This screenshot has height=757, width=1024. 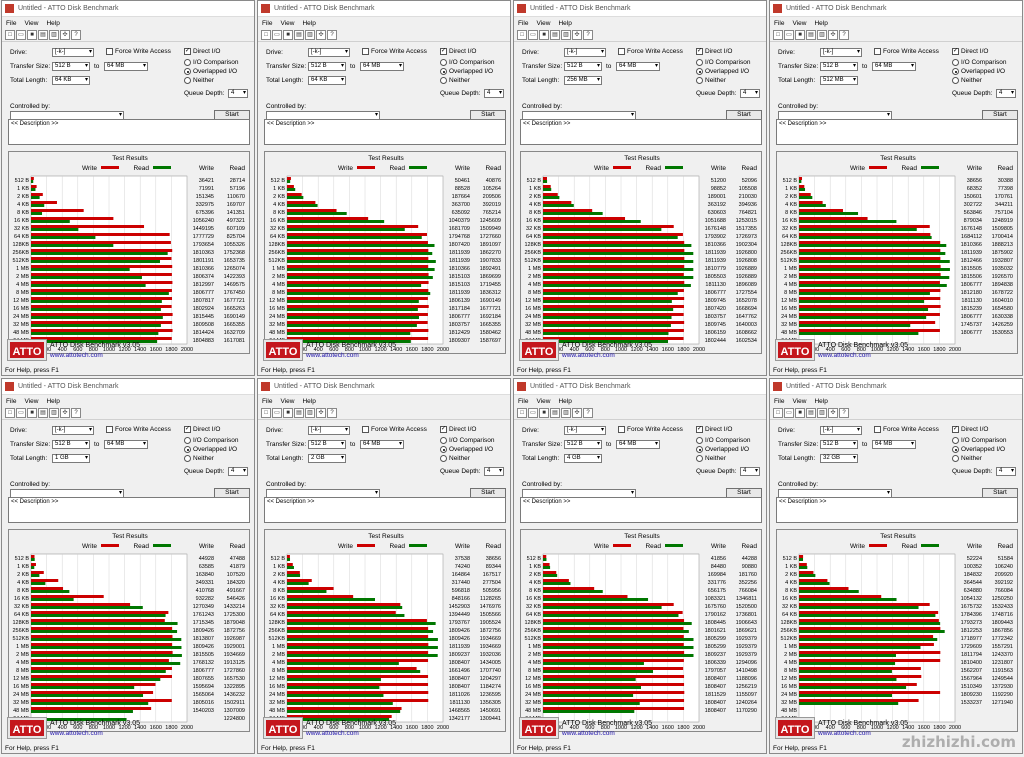 What do you see at coordinates (327, 458) in the screenshot?
I see `total-length-select: 2 GB` at bounding box center [327, 458].